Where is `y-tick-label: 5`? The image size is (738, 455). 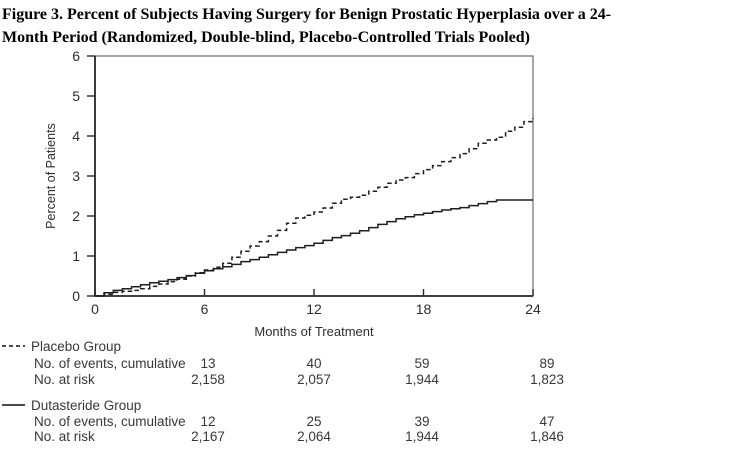
y-tick-label: 5 is located at coordinates (76, 96).